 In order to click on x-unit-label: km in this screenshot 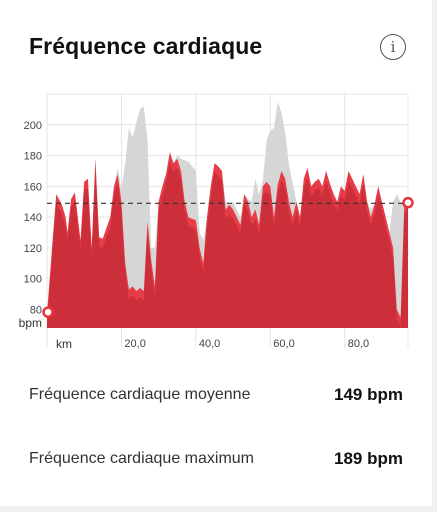, I will do `click(64, 344)`.